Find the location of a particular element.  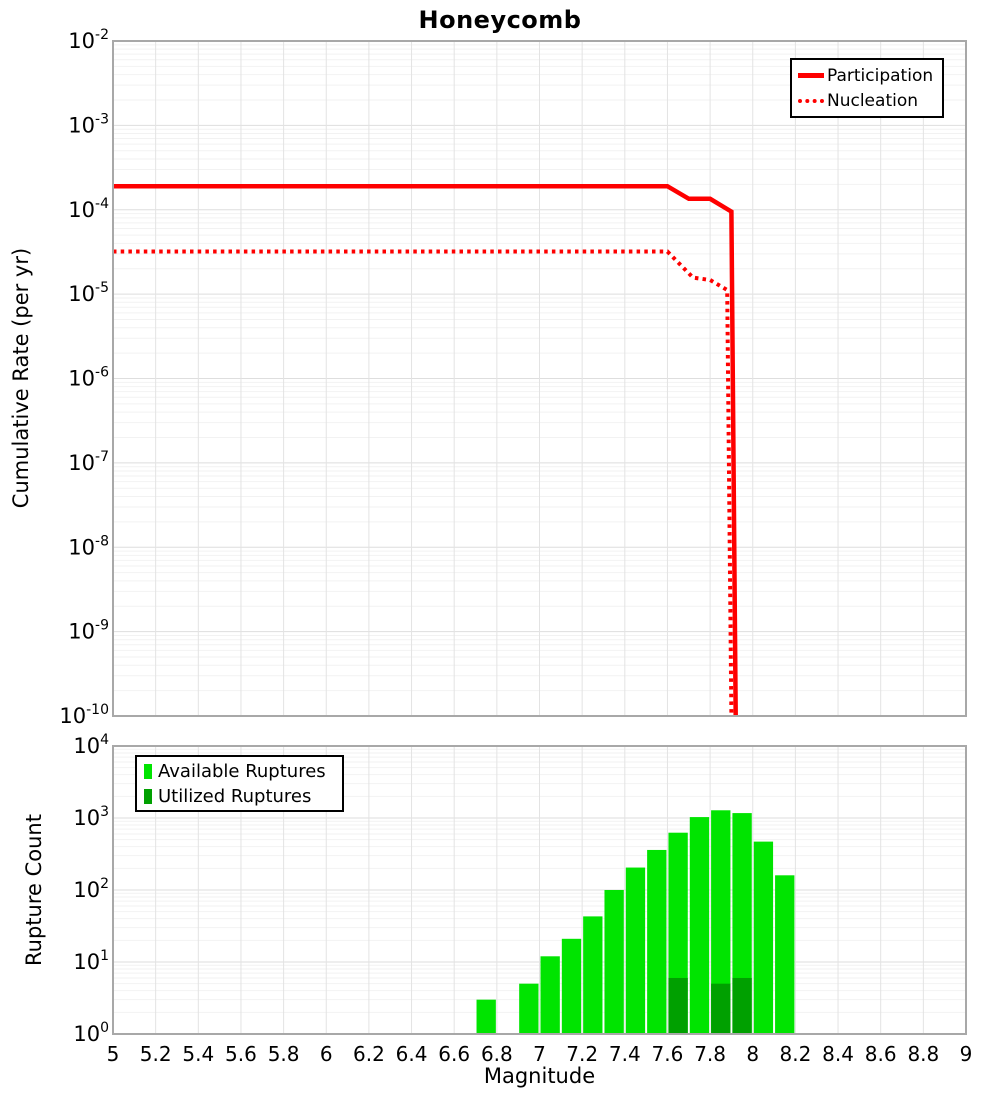

x-tick-label: 7.2 is located at coordinates (582, 1054).